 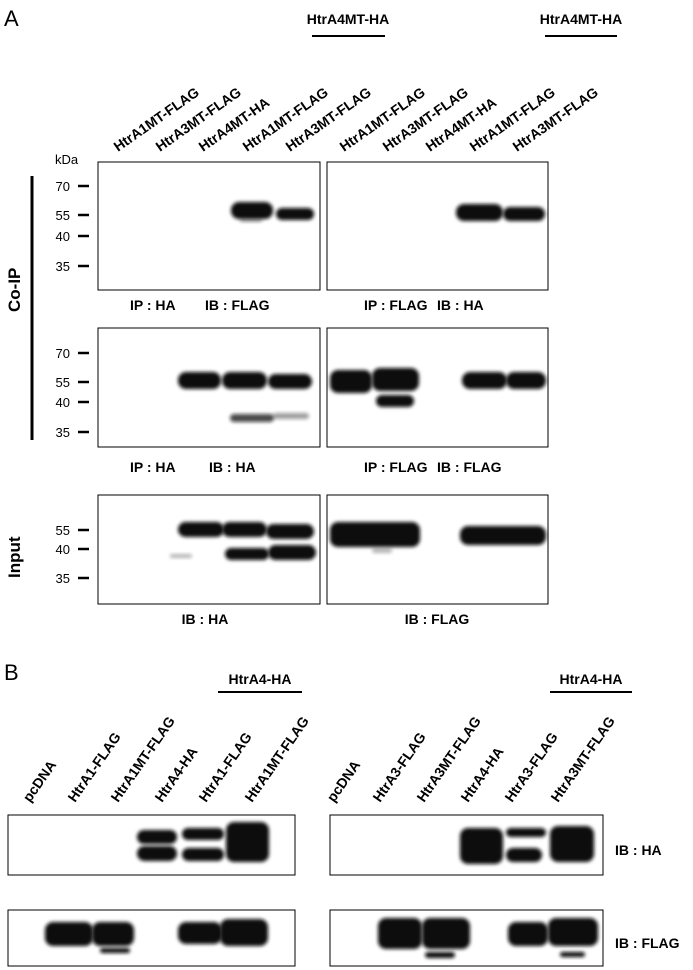 I want to click on side-label: Input, so click(x=14, y=557).